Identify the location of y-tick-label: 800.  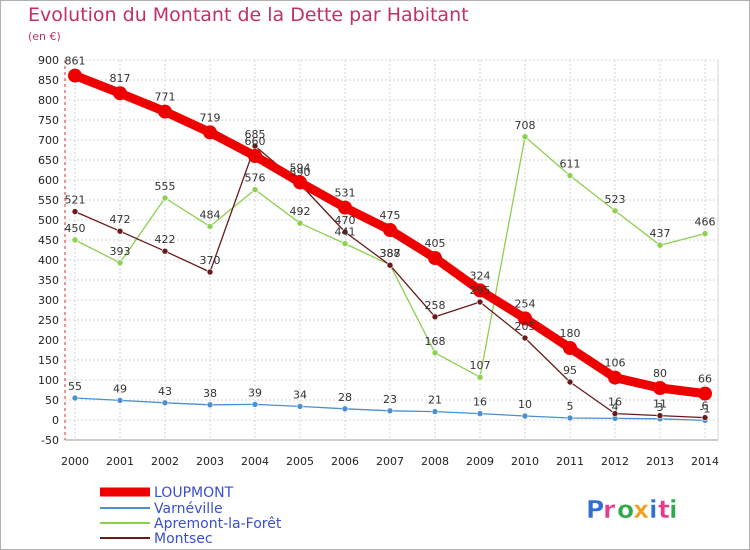
(48, 100).